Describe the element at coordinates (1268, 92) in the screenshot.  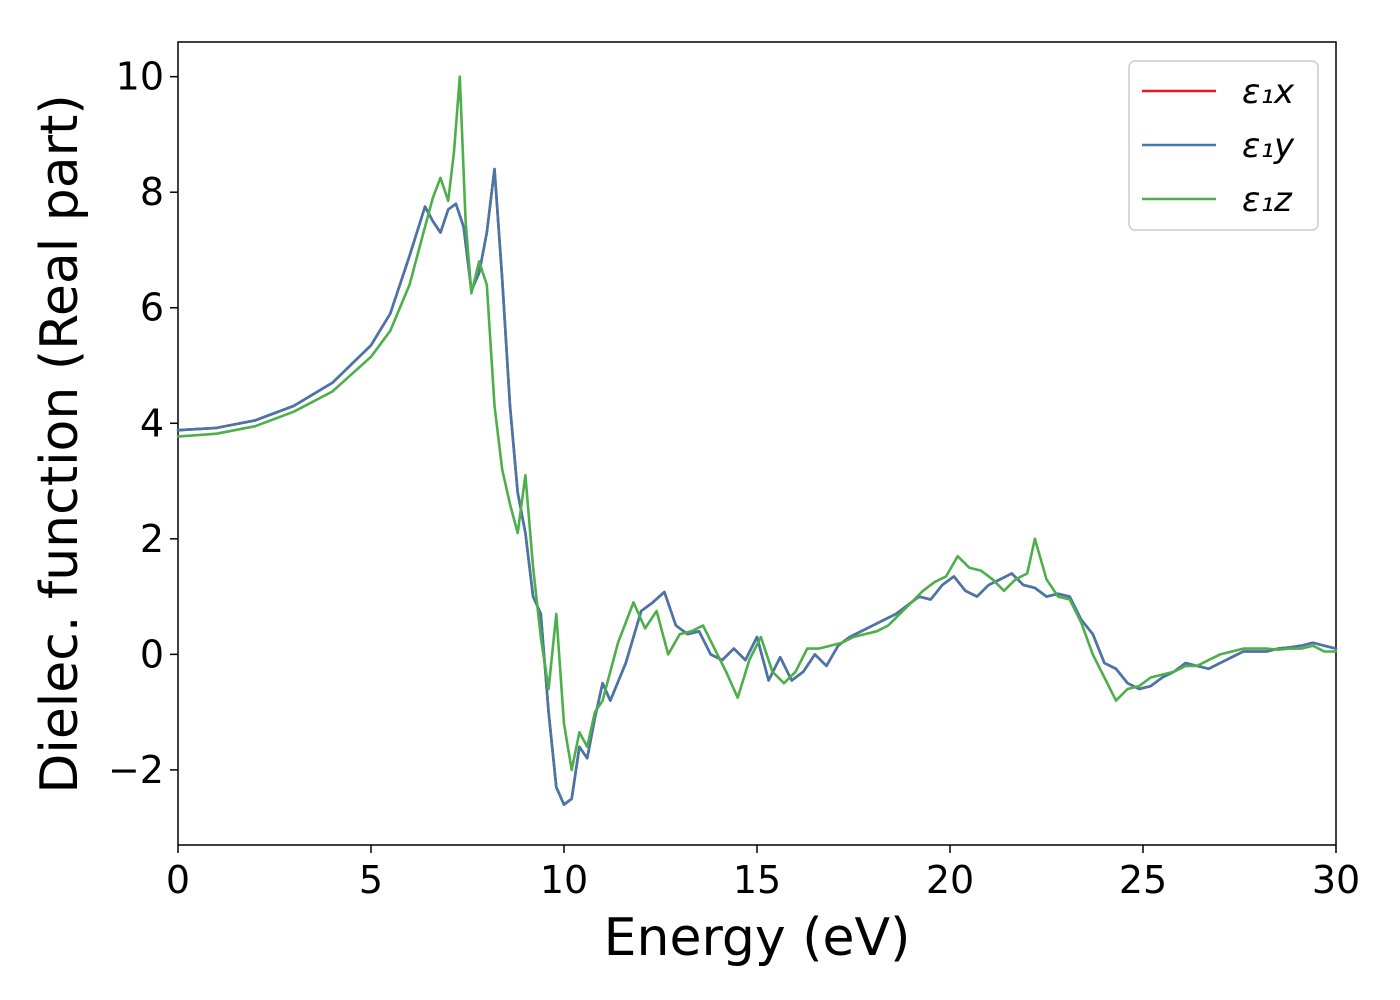
I see `legend-label: ε₁x` at that location.